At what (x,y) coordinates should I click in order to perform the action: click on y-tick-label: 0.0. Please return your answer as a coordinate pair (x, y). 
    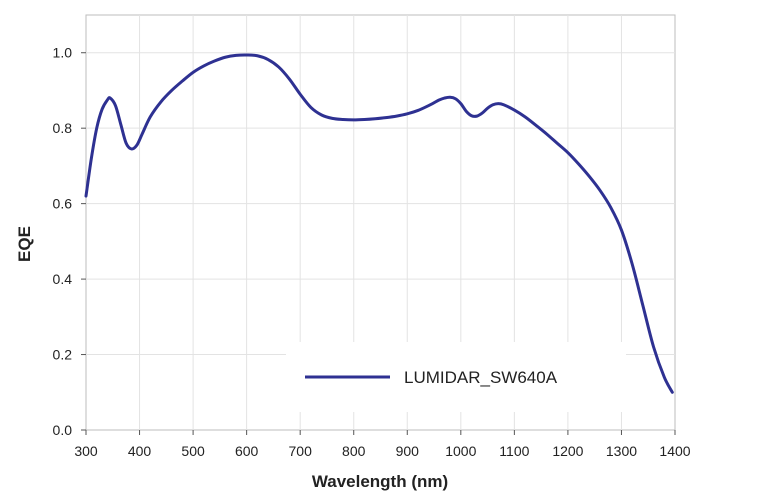
    Looking at the image, I should click on (63, 430).